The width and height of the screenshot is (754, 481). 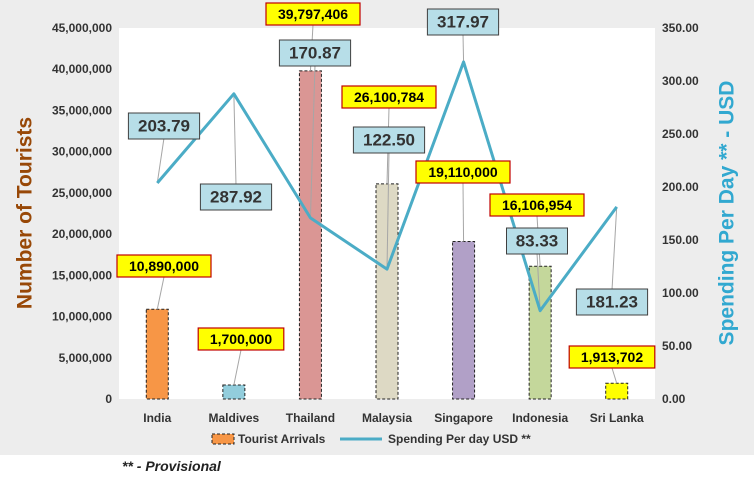 What do you see at coordinates (680, 187) in the screenshot?
I see `y2-tick-label: 200.00` at bounding box center [680, 187].